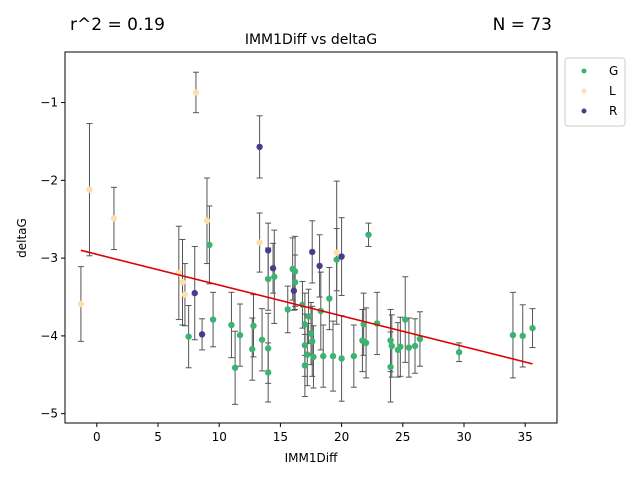  I want to click on x-tick-label: 0, so click(97, 437).